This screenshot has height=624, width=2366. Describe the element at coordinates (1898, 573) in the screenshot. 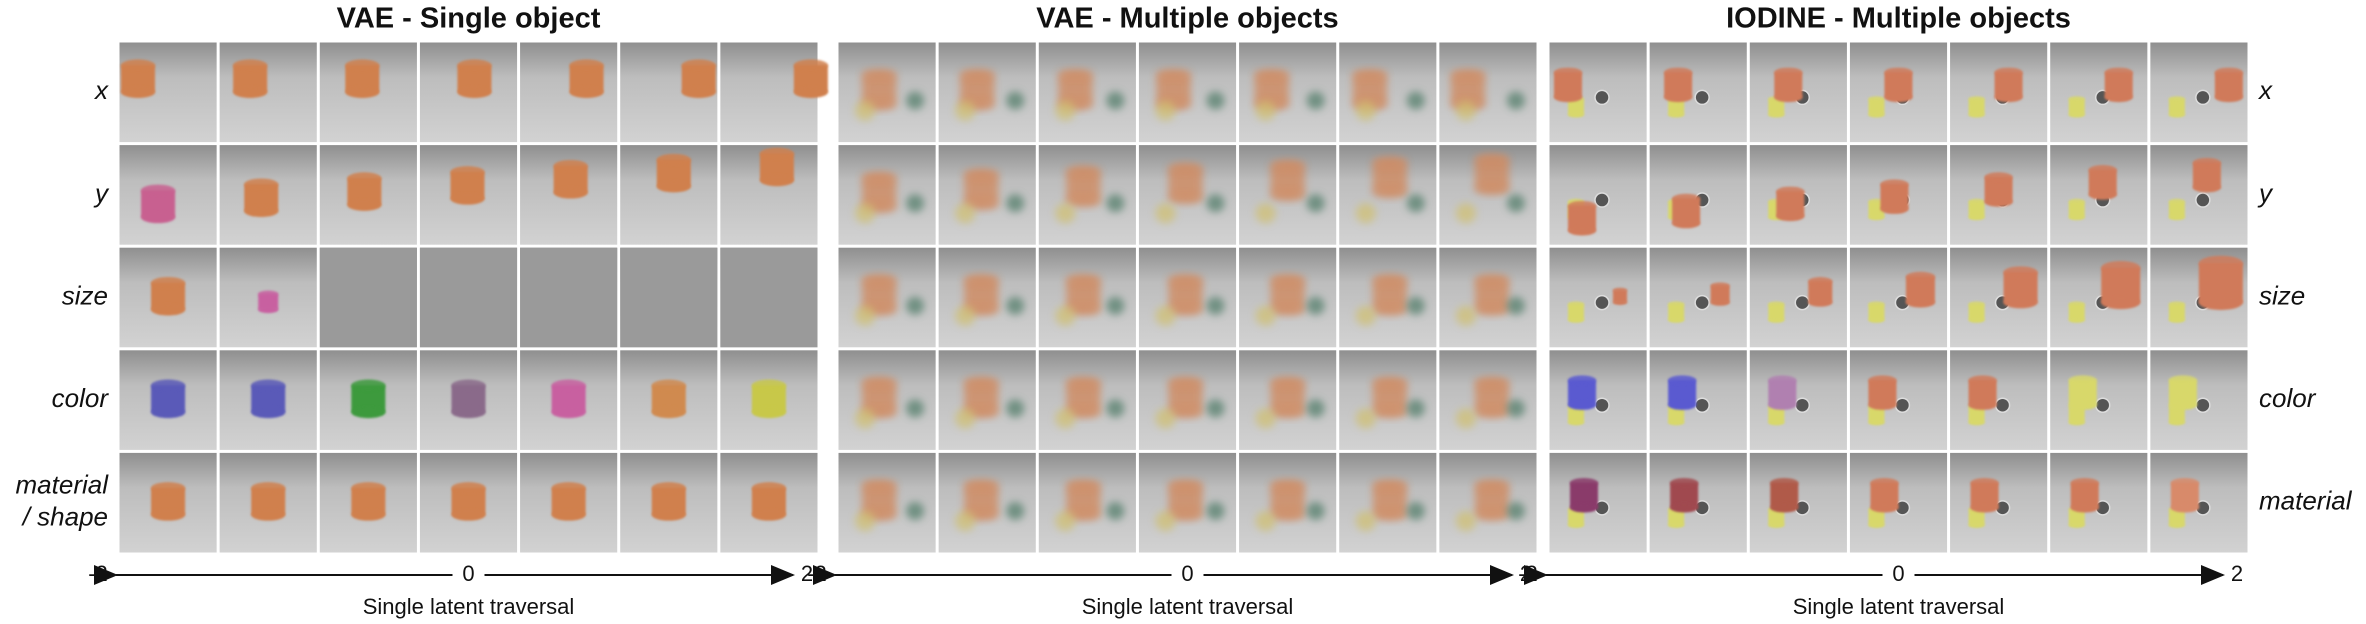

I see `axis-mid: 0` at that location.